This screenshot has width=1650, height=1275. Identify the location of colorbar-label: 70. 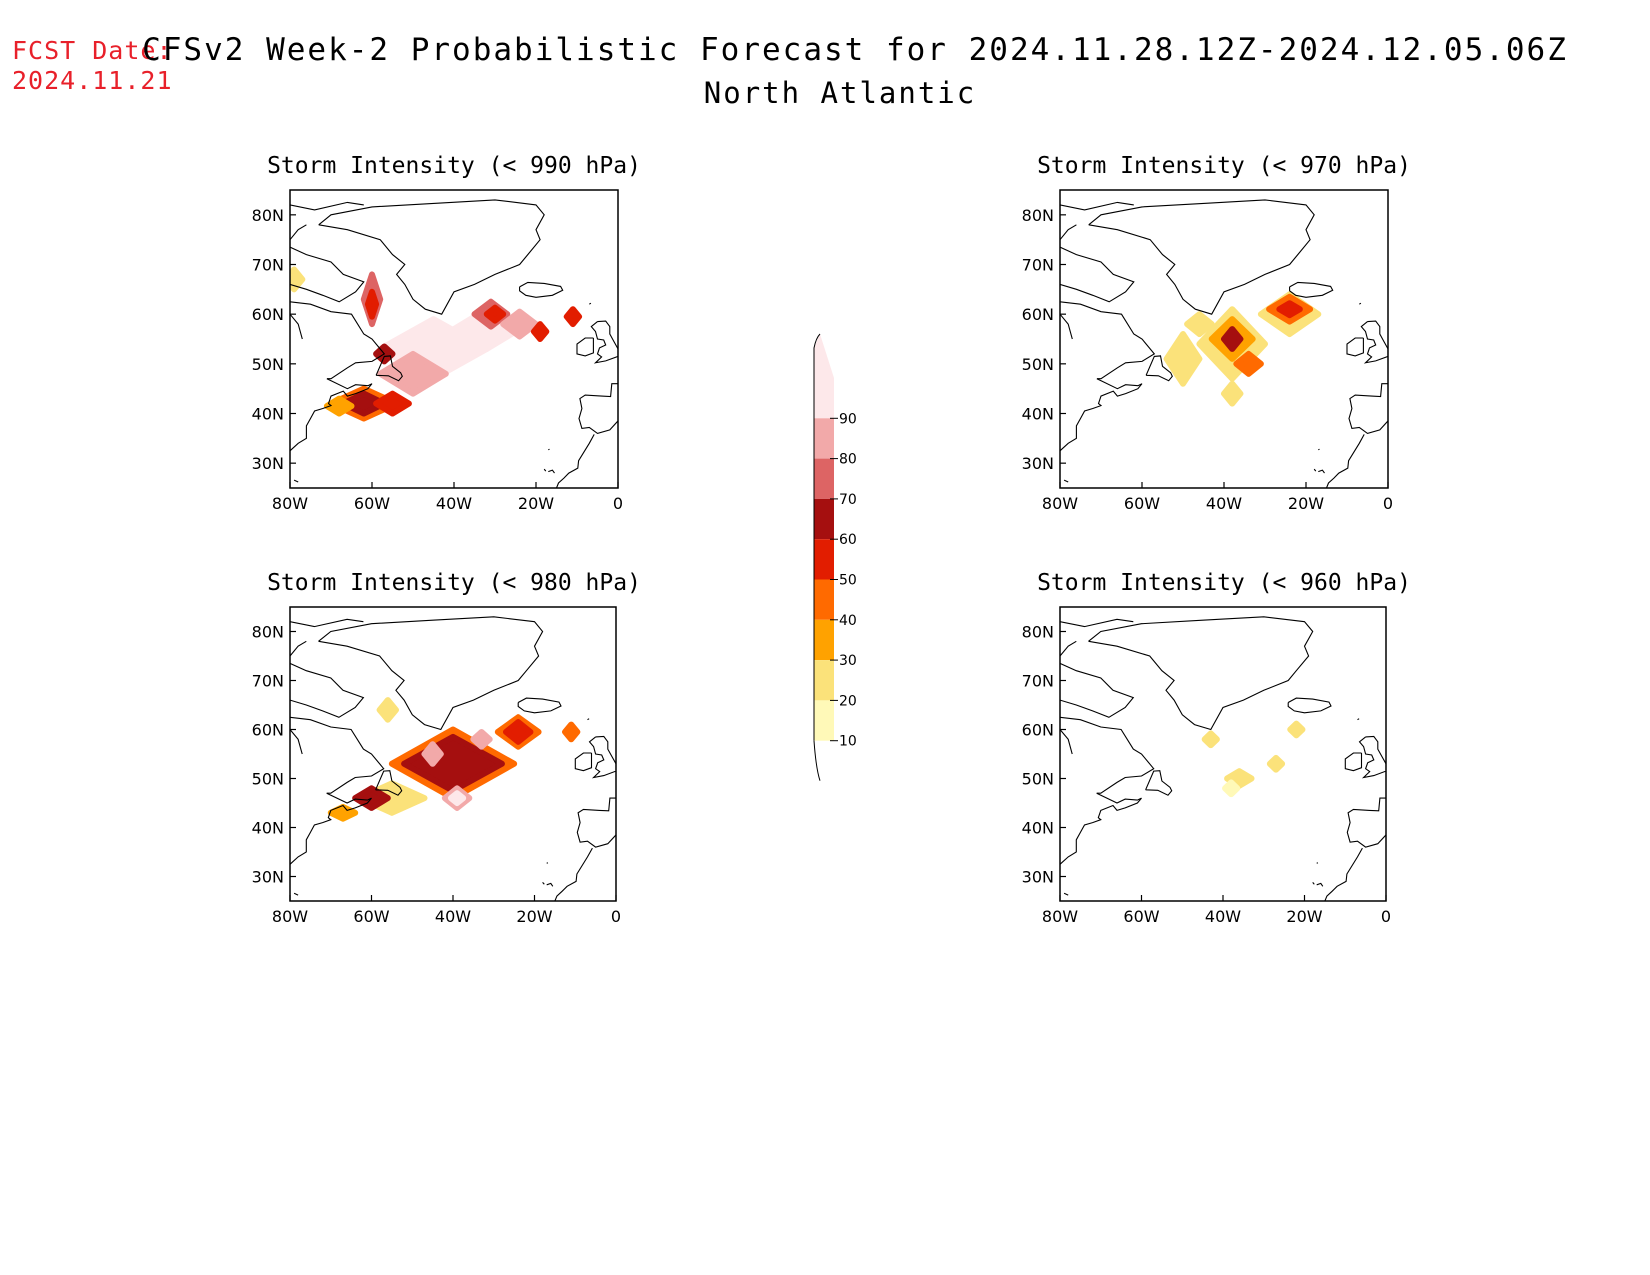
(848, 500).